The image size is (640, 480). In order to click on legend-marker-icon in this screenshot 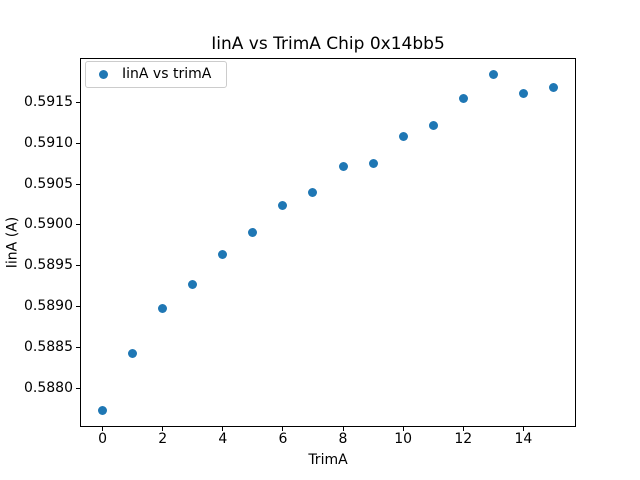, I will do `click(103, 74)`.